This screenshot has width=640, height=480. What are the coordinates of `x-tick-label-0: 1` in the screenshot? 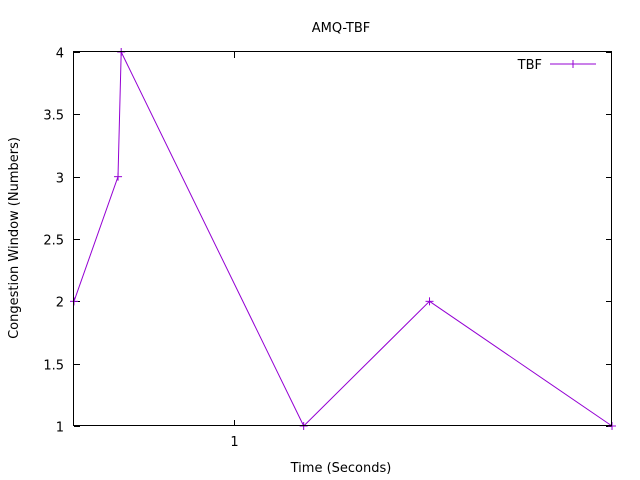 It's located at (234, 442).